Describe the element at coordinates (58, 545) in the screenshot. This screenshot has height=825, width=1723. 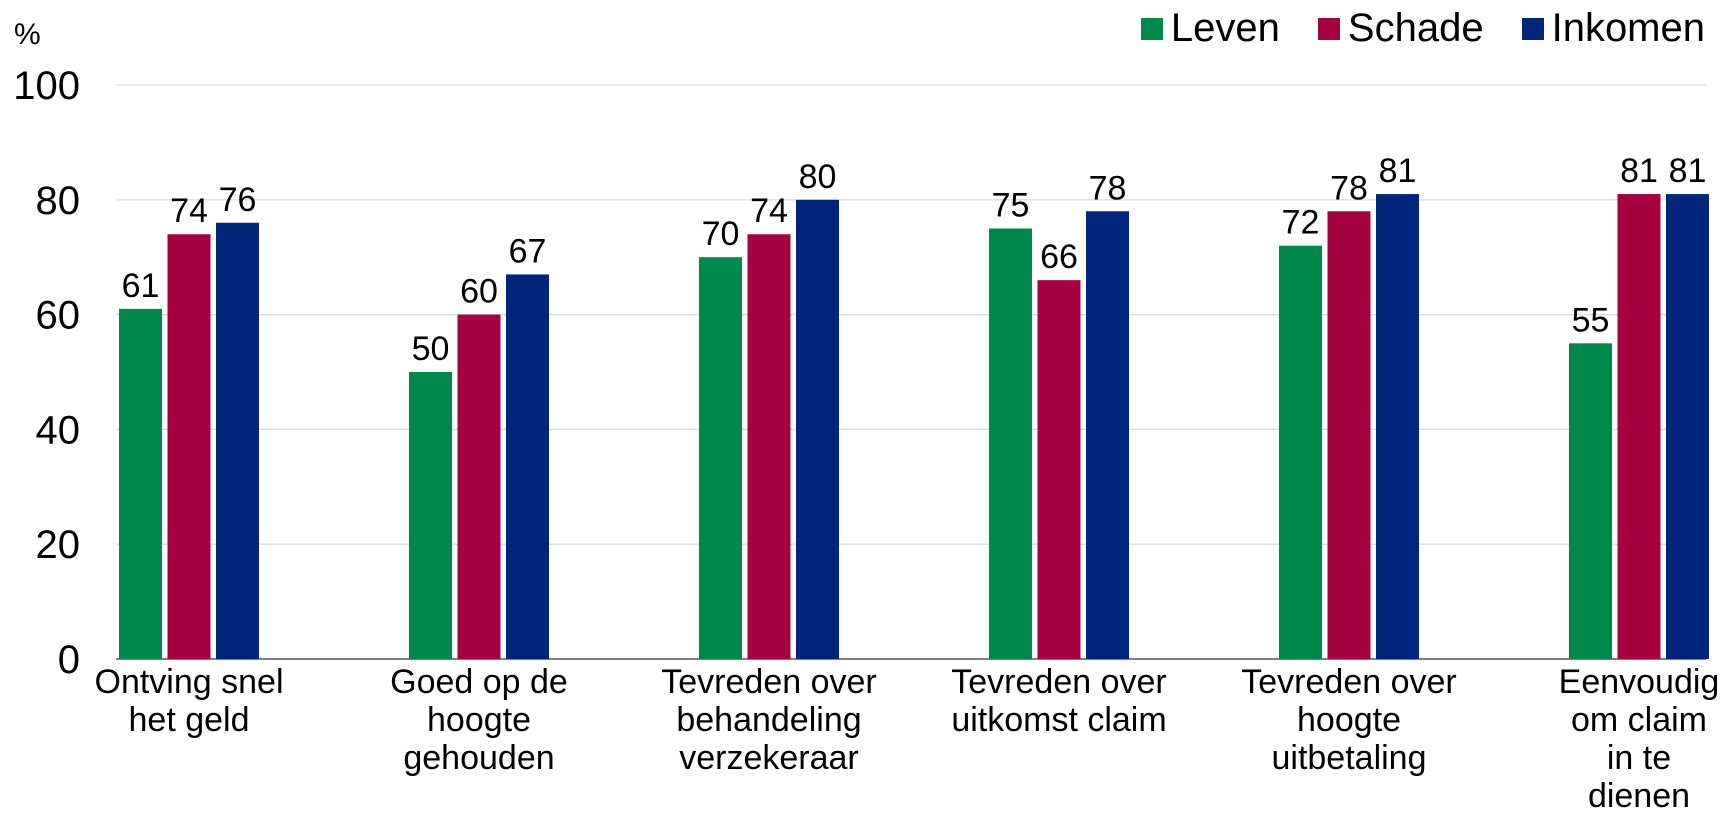
I see `y-tick-label: 20` at that location.